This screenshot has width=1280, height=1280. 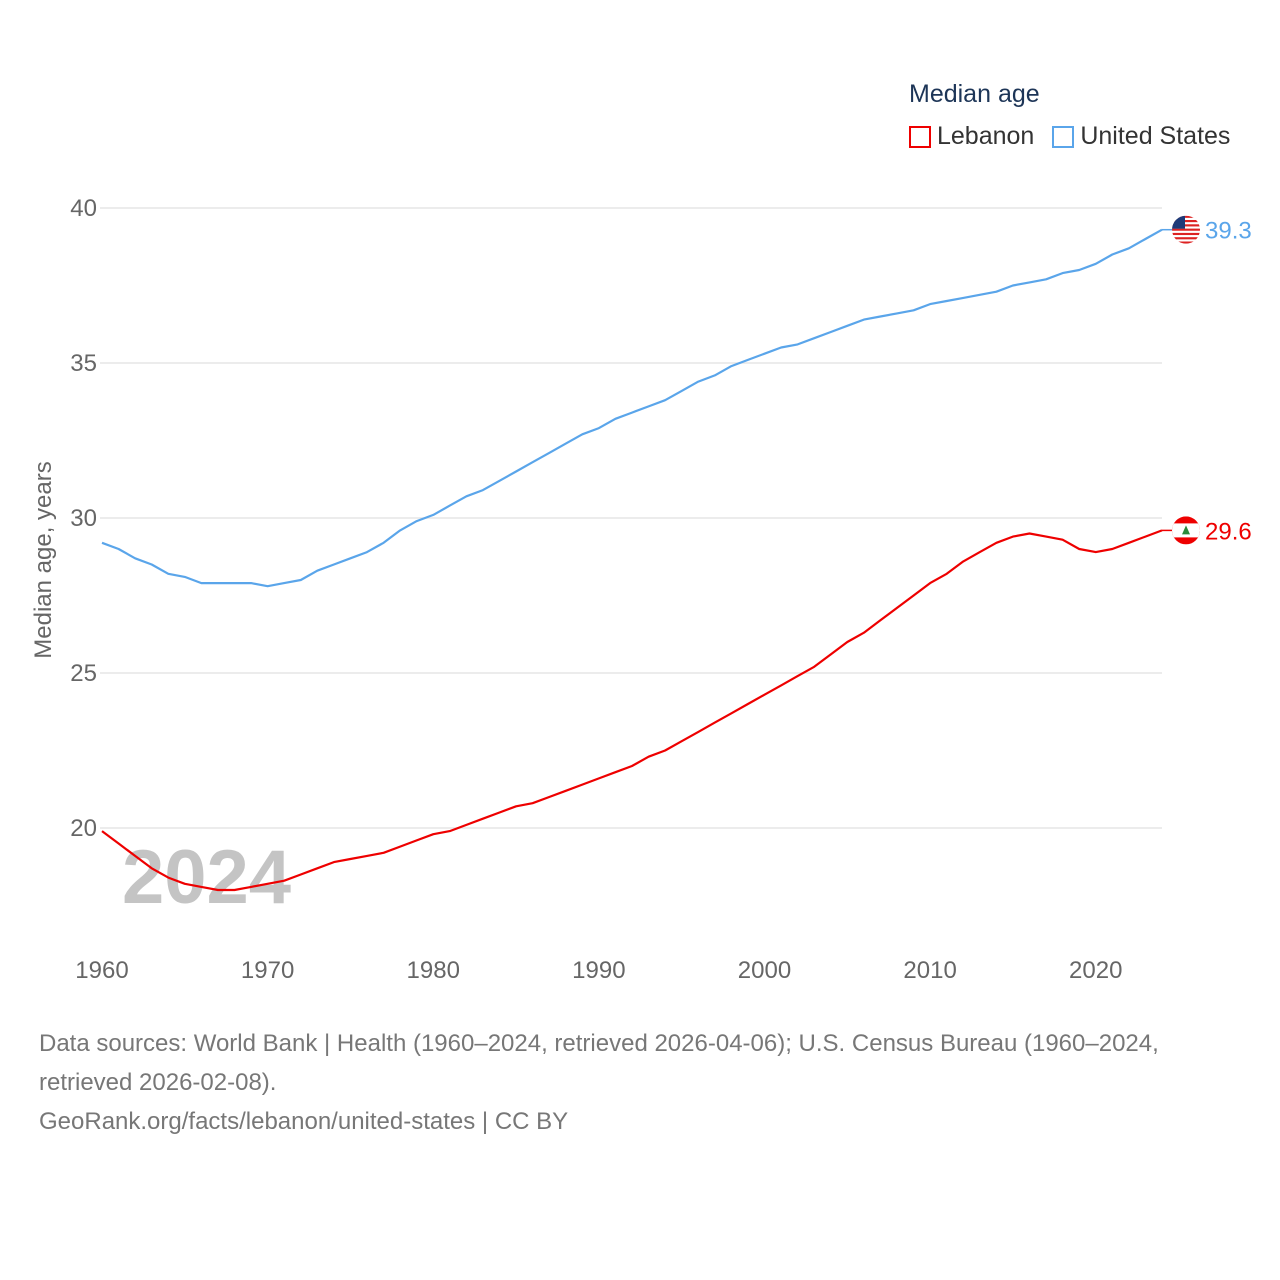 I want to click on end-value-label: 29.6, so click(x=1228, y=531).